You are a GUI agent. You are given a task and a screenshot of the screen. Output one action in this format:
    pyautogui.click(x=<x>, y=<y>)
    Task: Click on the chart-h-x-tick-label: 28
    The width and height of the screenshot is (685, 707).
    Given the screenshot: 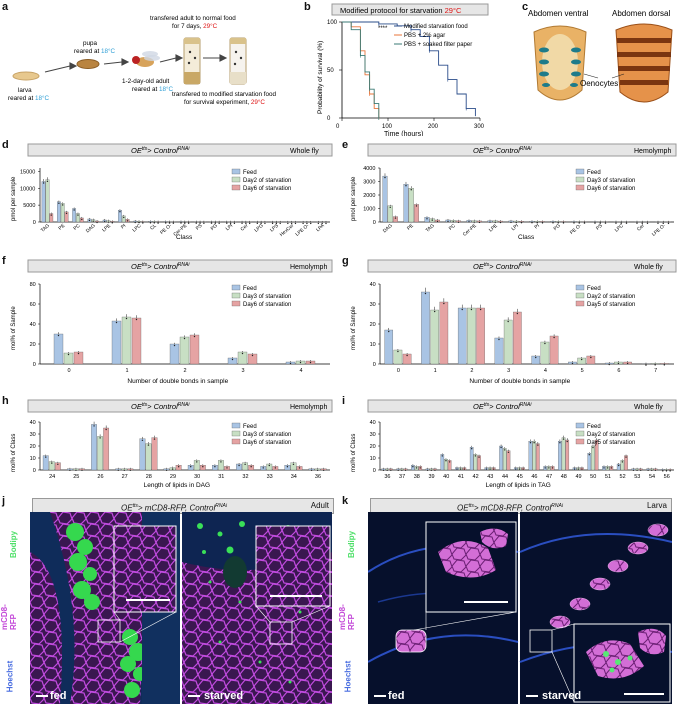 What is the action you would take?
    pyautogui.click(x=149, y=477)
    